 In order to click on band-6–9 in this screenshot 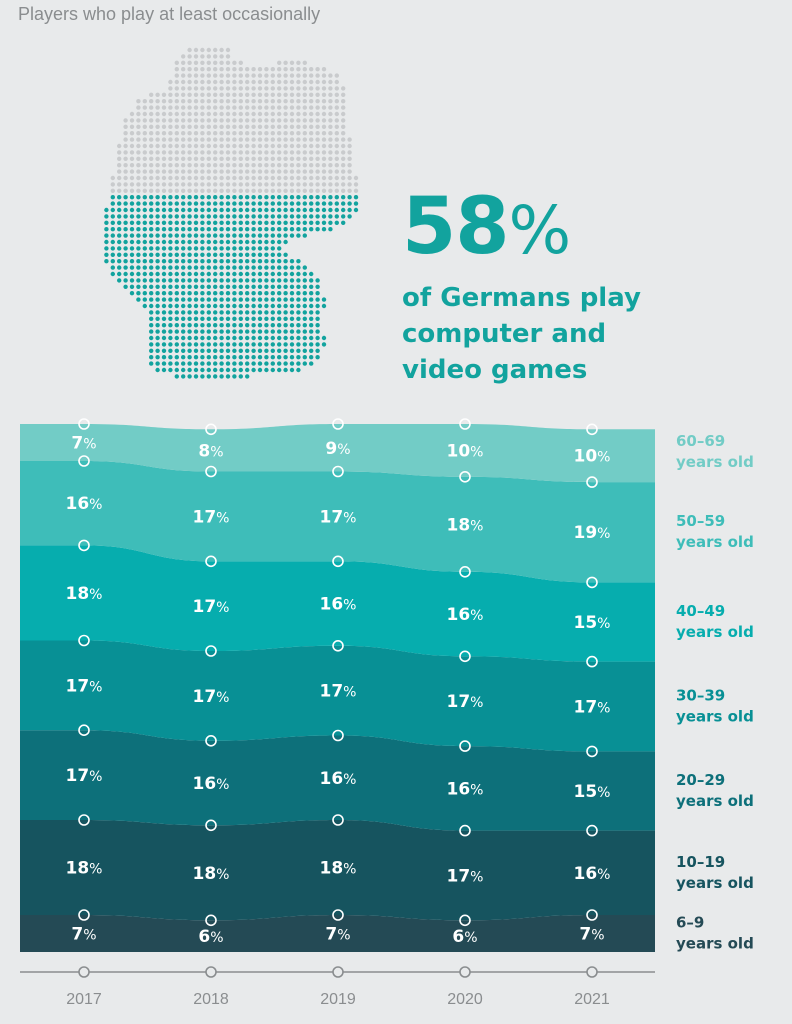, I will do `click(337, 933)`.